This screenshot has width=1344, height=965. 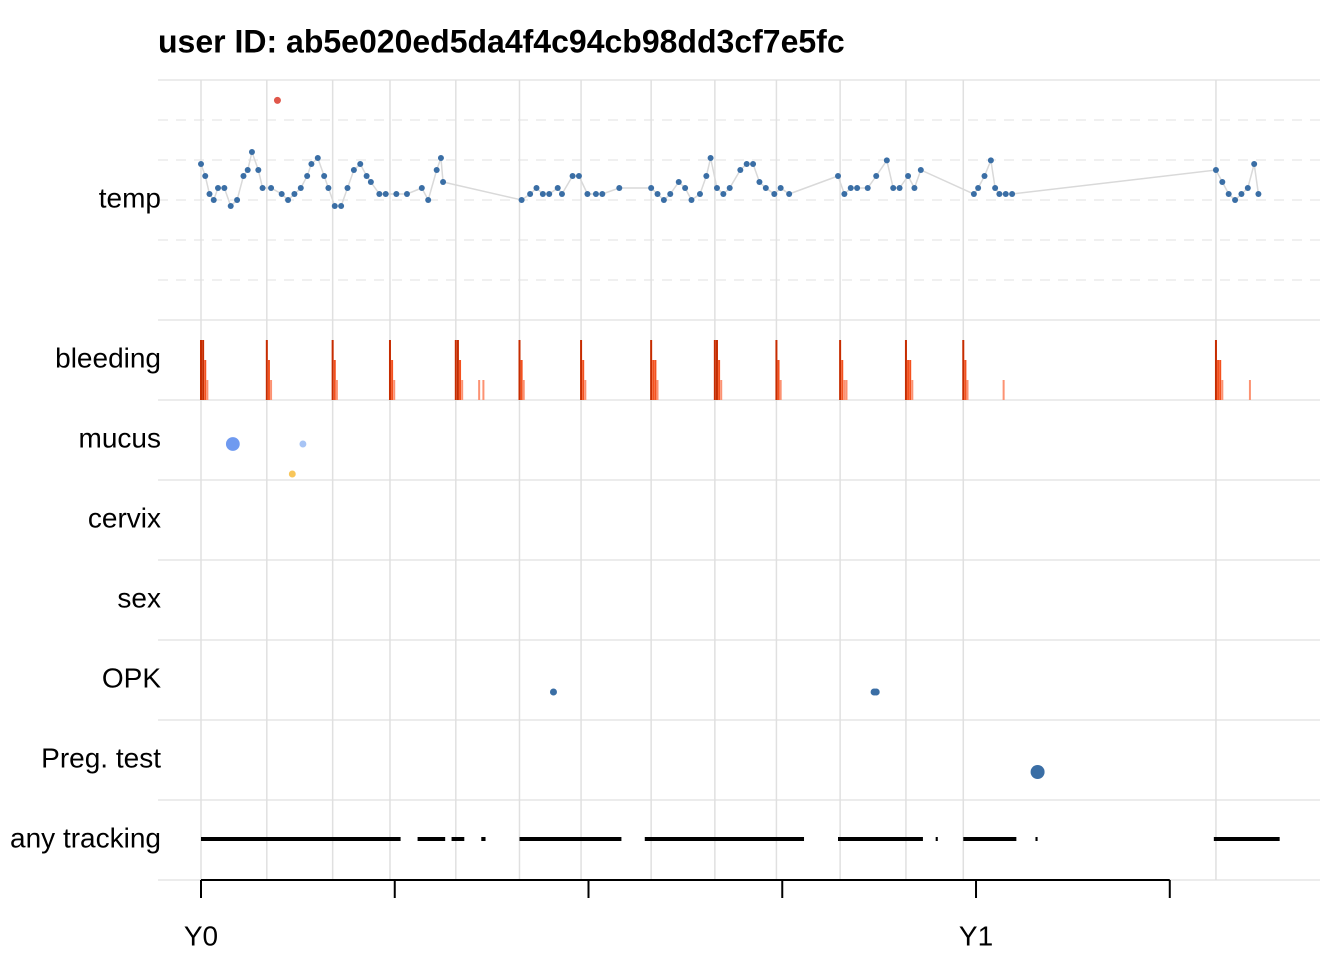 What do you see at coordinates (139, 597) in the screenshot?
I see `row-label: sex` at bounding box center [139, 597].